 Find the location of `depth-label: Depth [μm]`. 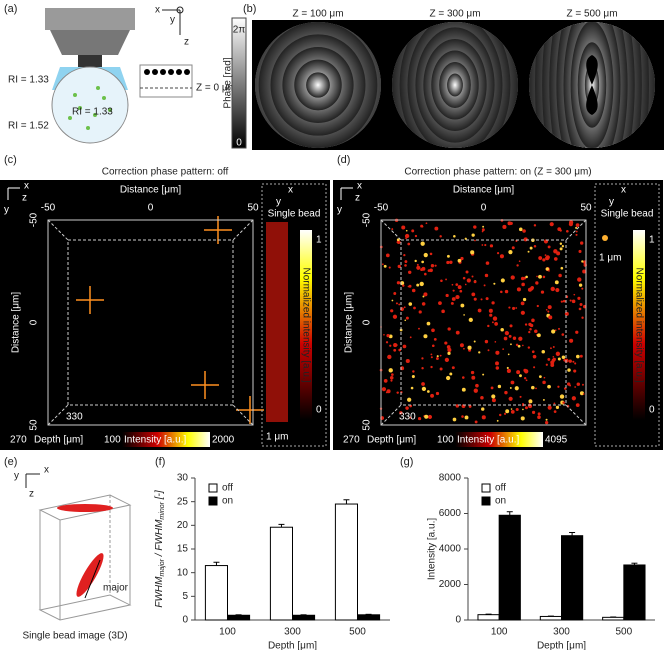

depth-label: Depth [μm] is located at coordinates (391, 440).